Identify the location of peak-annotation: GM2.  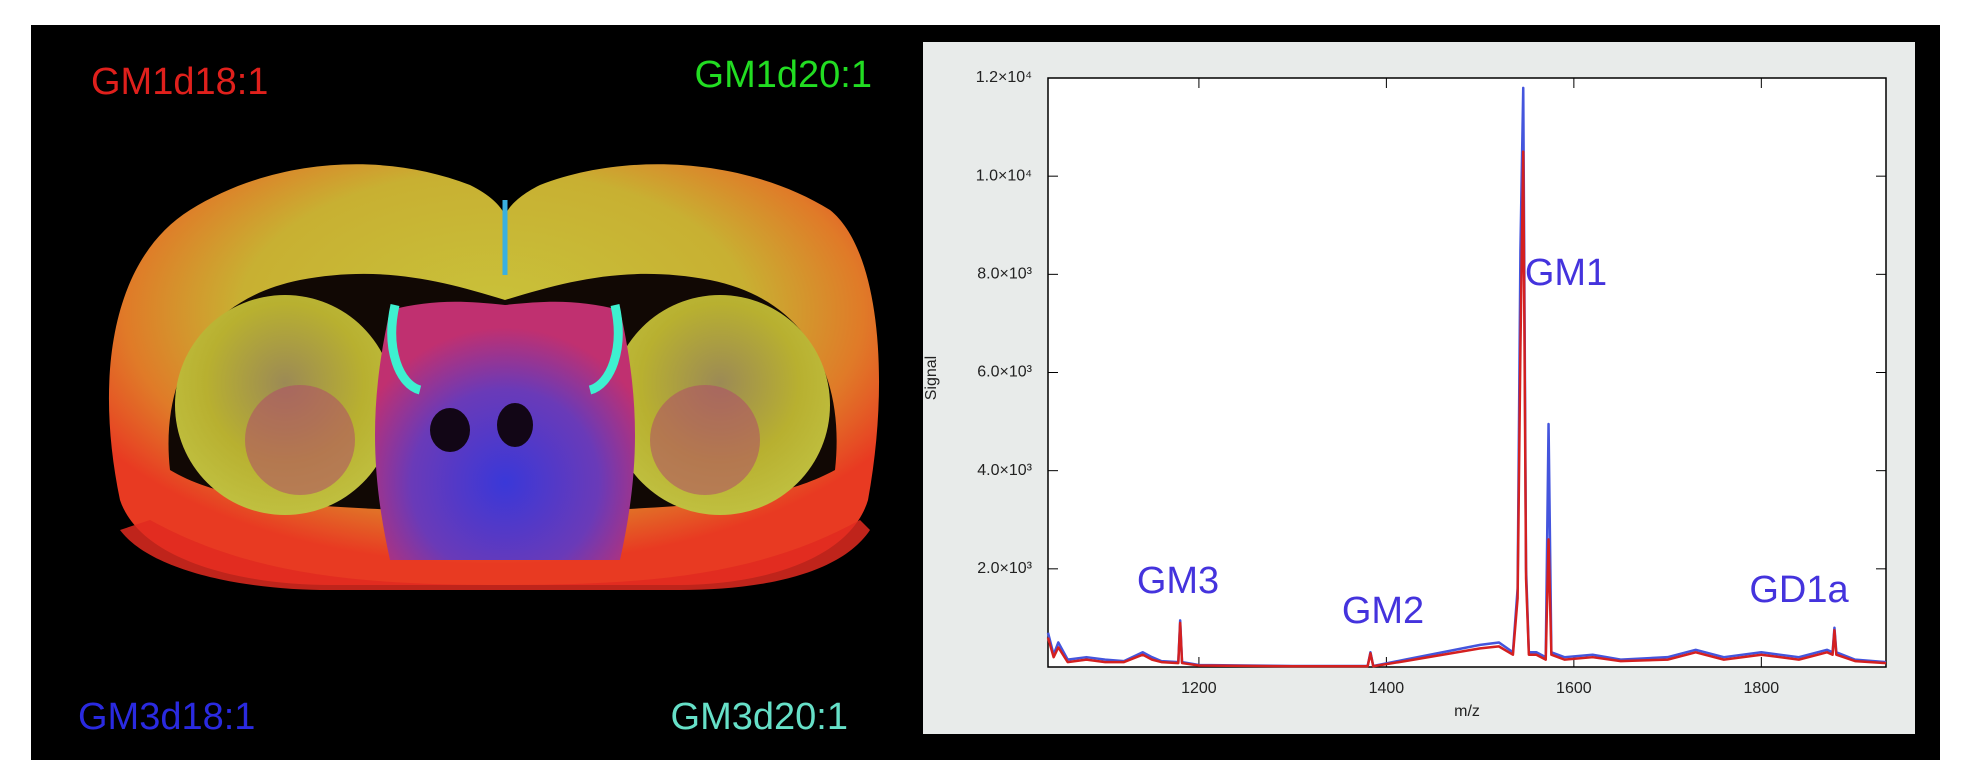
(1383, 611).